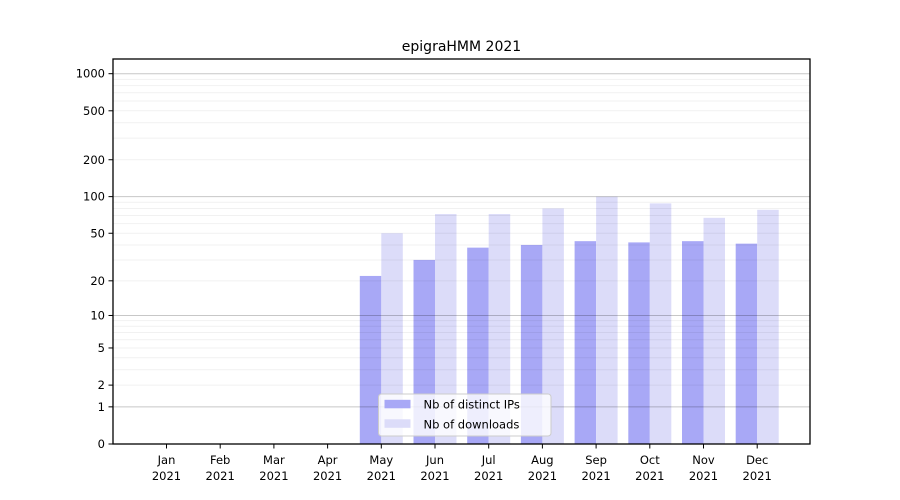 The image size is (900, 500). I want to click on bar-oct-ips, so click(639, 343).